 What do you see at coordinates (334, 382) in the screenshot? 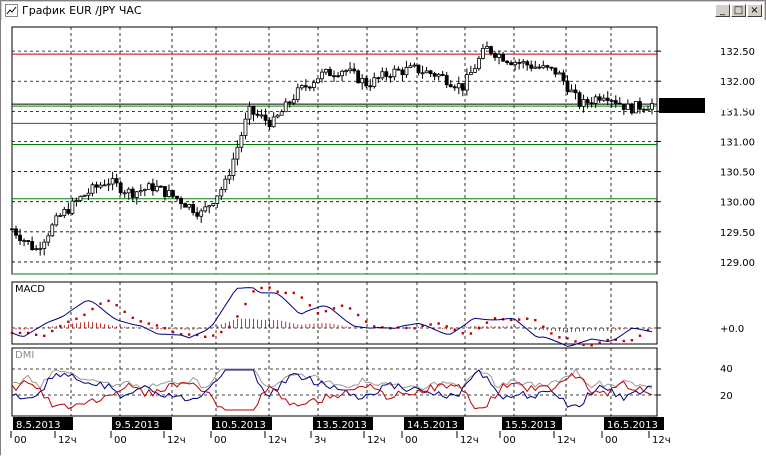
I see `dmi-panel` at bounding box center [334, 382].